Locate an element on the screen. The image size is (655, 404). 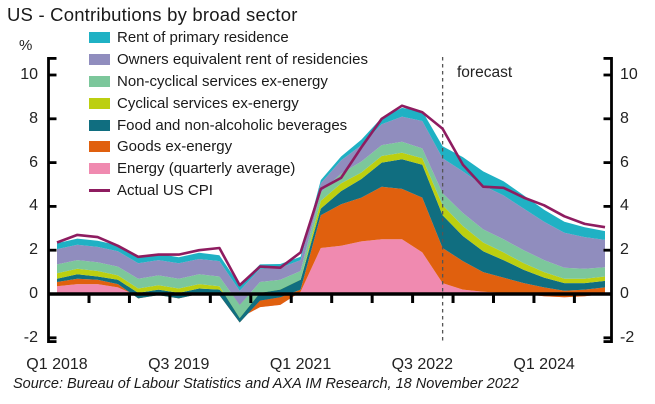
legend-label: Rent of primary residence is located at coordinates (203, 38).